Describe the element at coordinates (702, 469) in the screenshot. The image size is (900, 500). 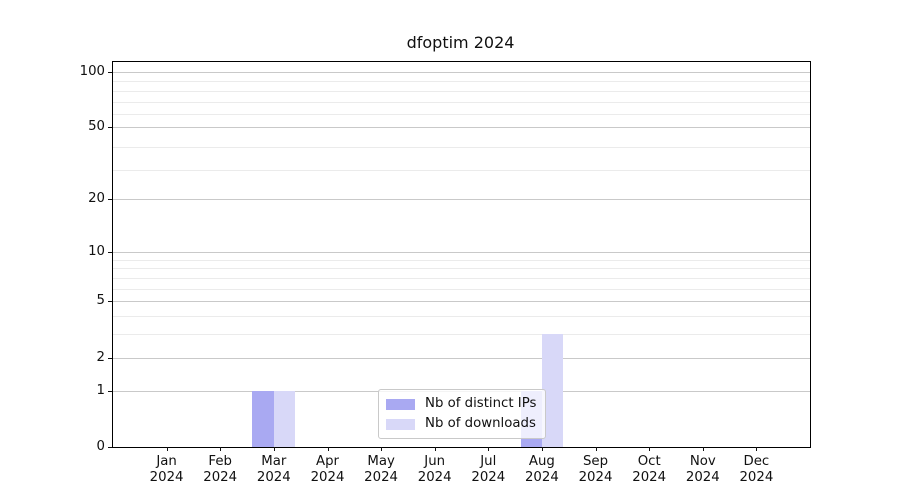
I see `x-tick-label: Nov 2024` at that location.